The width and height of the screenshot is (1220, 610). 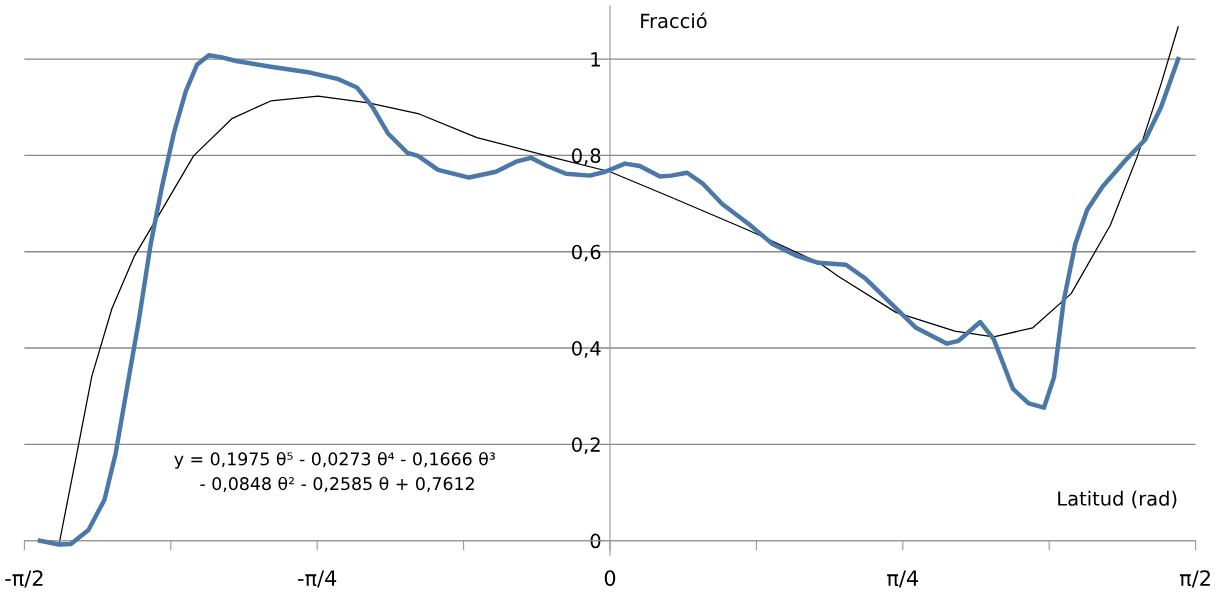 What do you see at coordinates (1117, 499) in the screenshot?
I see `x-axis-title: Latitud (rad)` at bounding box center [1117, 499].